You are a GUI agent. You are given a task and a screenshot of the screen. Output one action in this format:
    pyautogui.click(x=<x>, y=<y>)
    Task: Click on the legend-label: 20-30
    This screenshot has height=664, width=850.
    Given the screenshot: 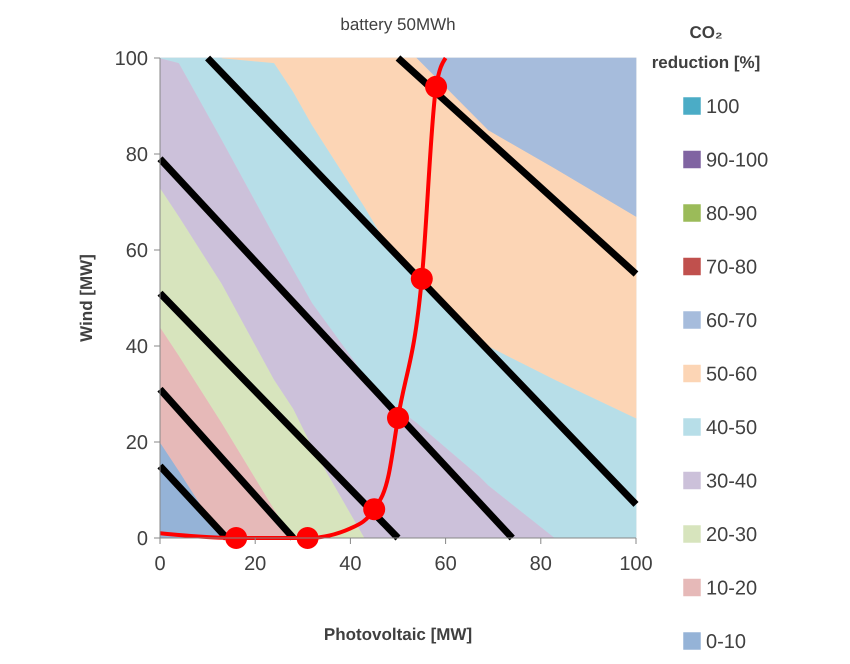 What is the action you would take?
    pyautogui.click(x=732, y=535)
    